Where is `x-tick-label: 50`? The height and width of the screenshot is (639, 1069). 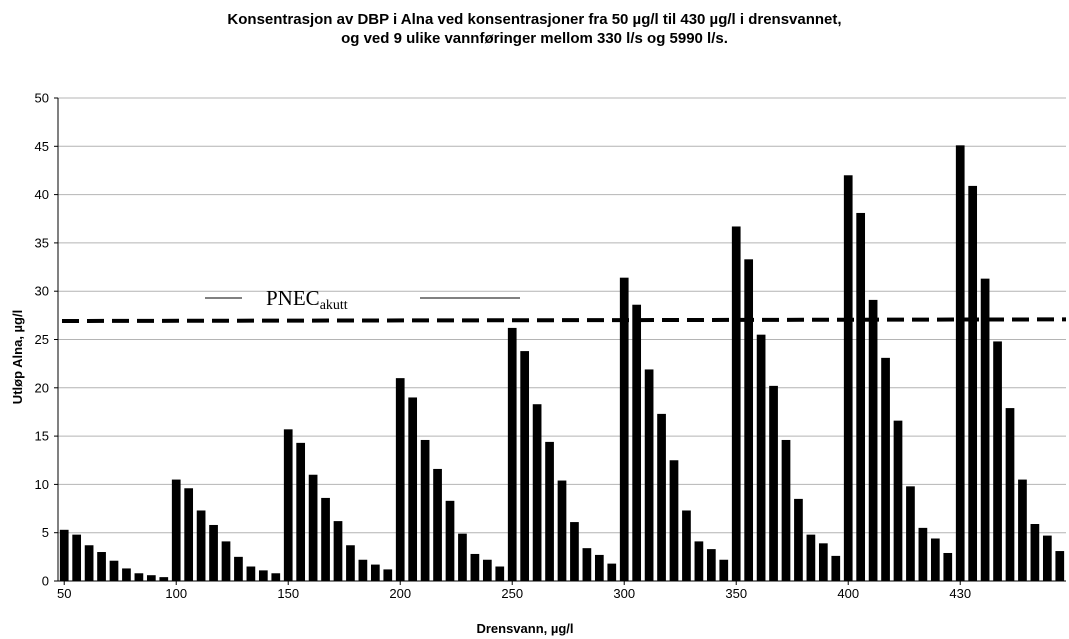 x-tick-label: 50 is located at coordinates (64, 593).